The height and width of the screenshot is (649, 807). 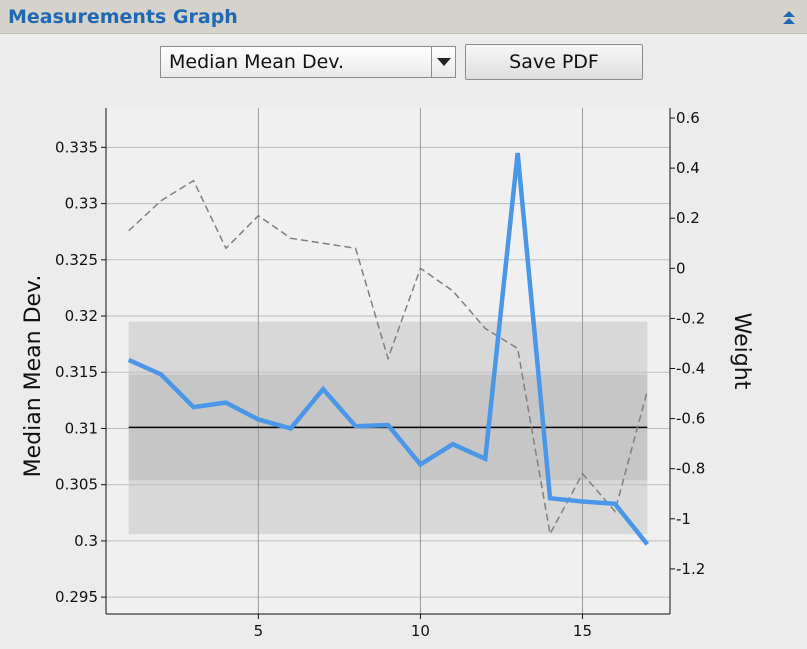 I want to click on panel-title: Measurements Graph, so click(x=123, y=17).